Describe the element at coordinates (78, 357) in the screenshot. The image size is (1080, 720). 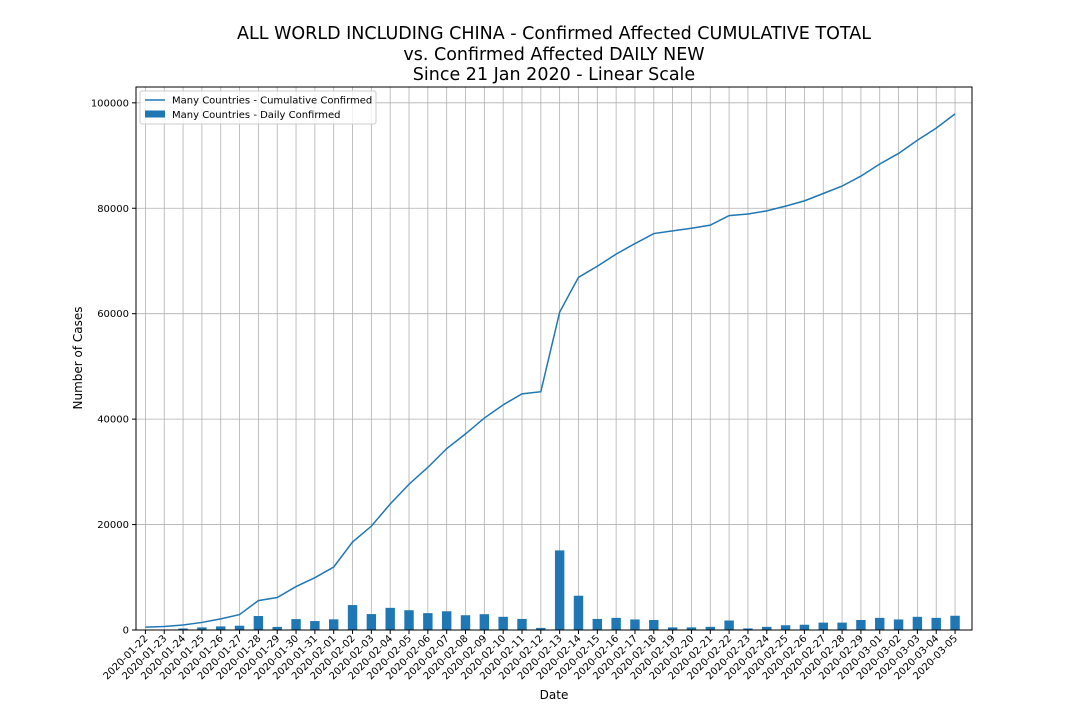
I see `y-axis-label: Number of Cases` at that location.